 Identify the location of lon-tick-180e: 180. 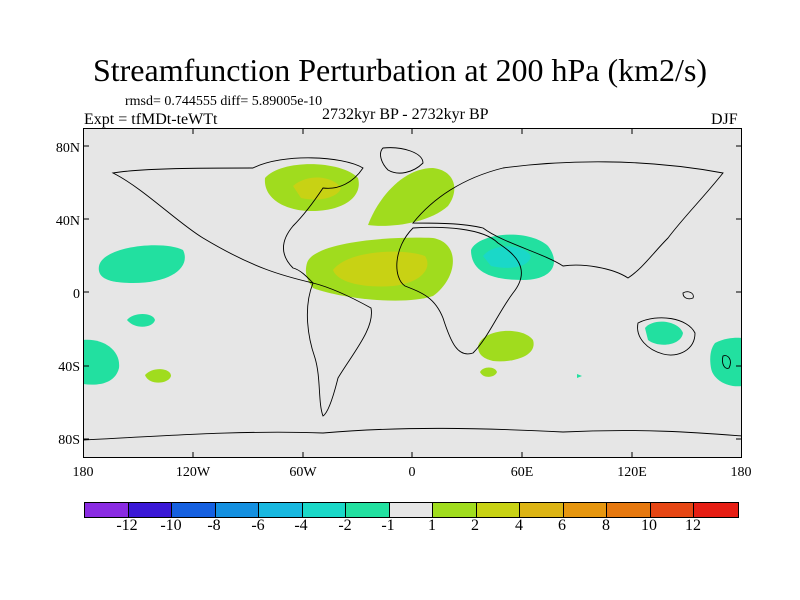
(741, 472).